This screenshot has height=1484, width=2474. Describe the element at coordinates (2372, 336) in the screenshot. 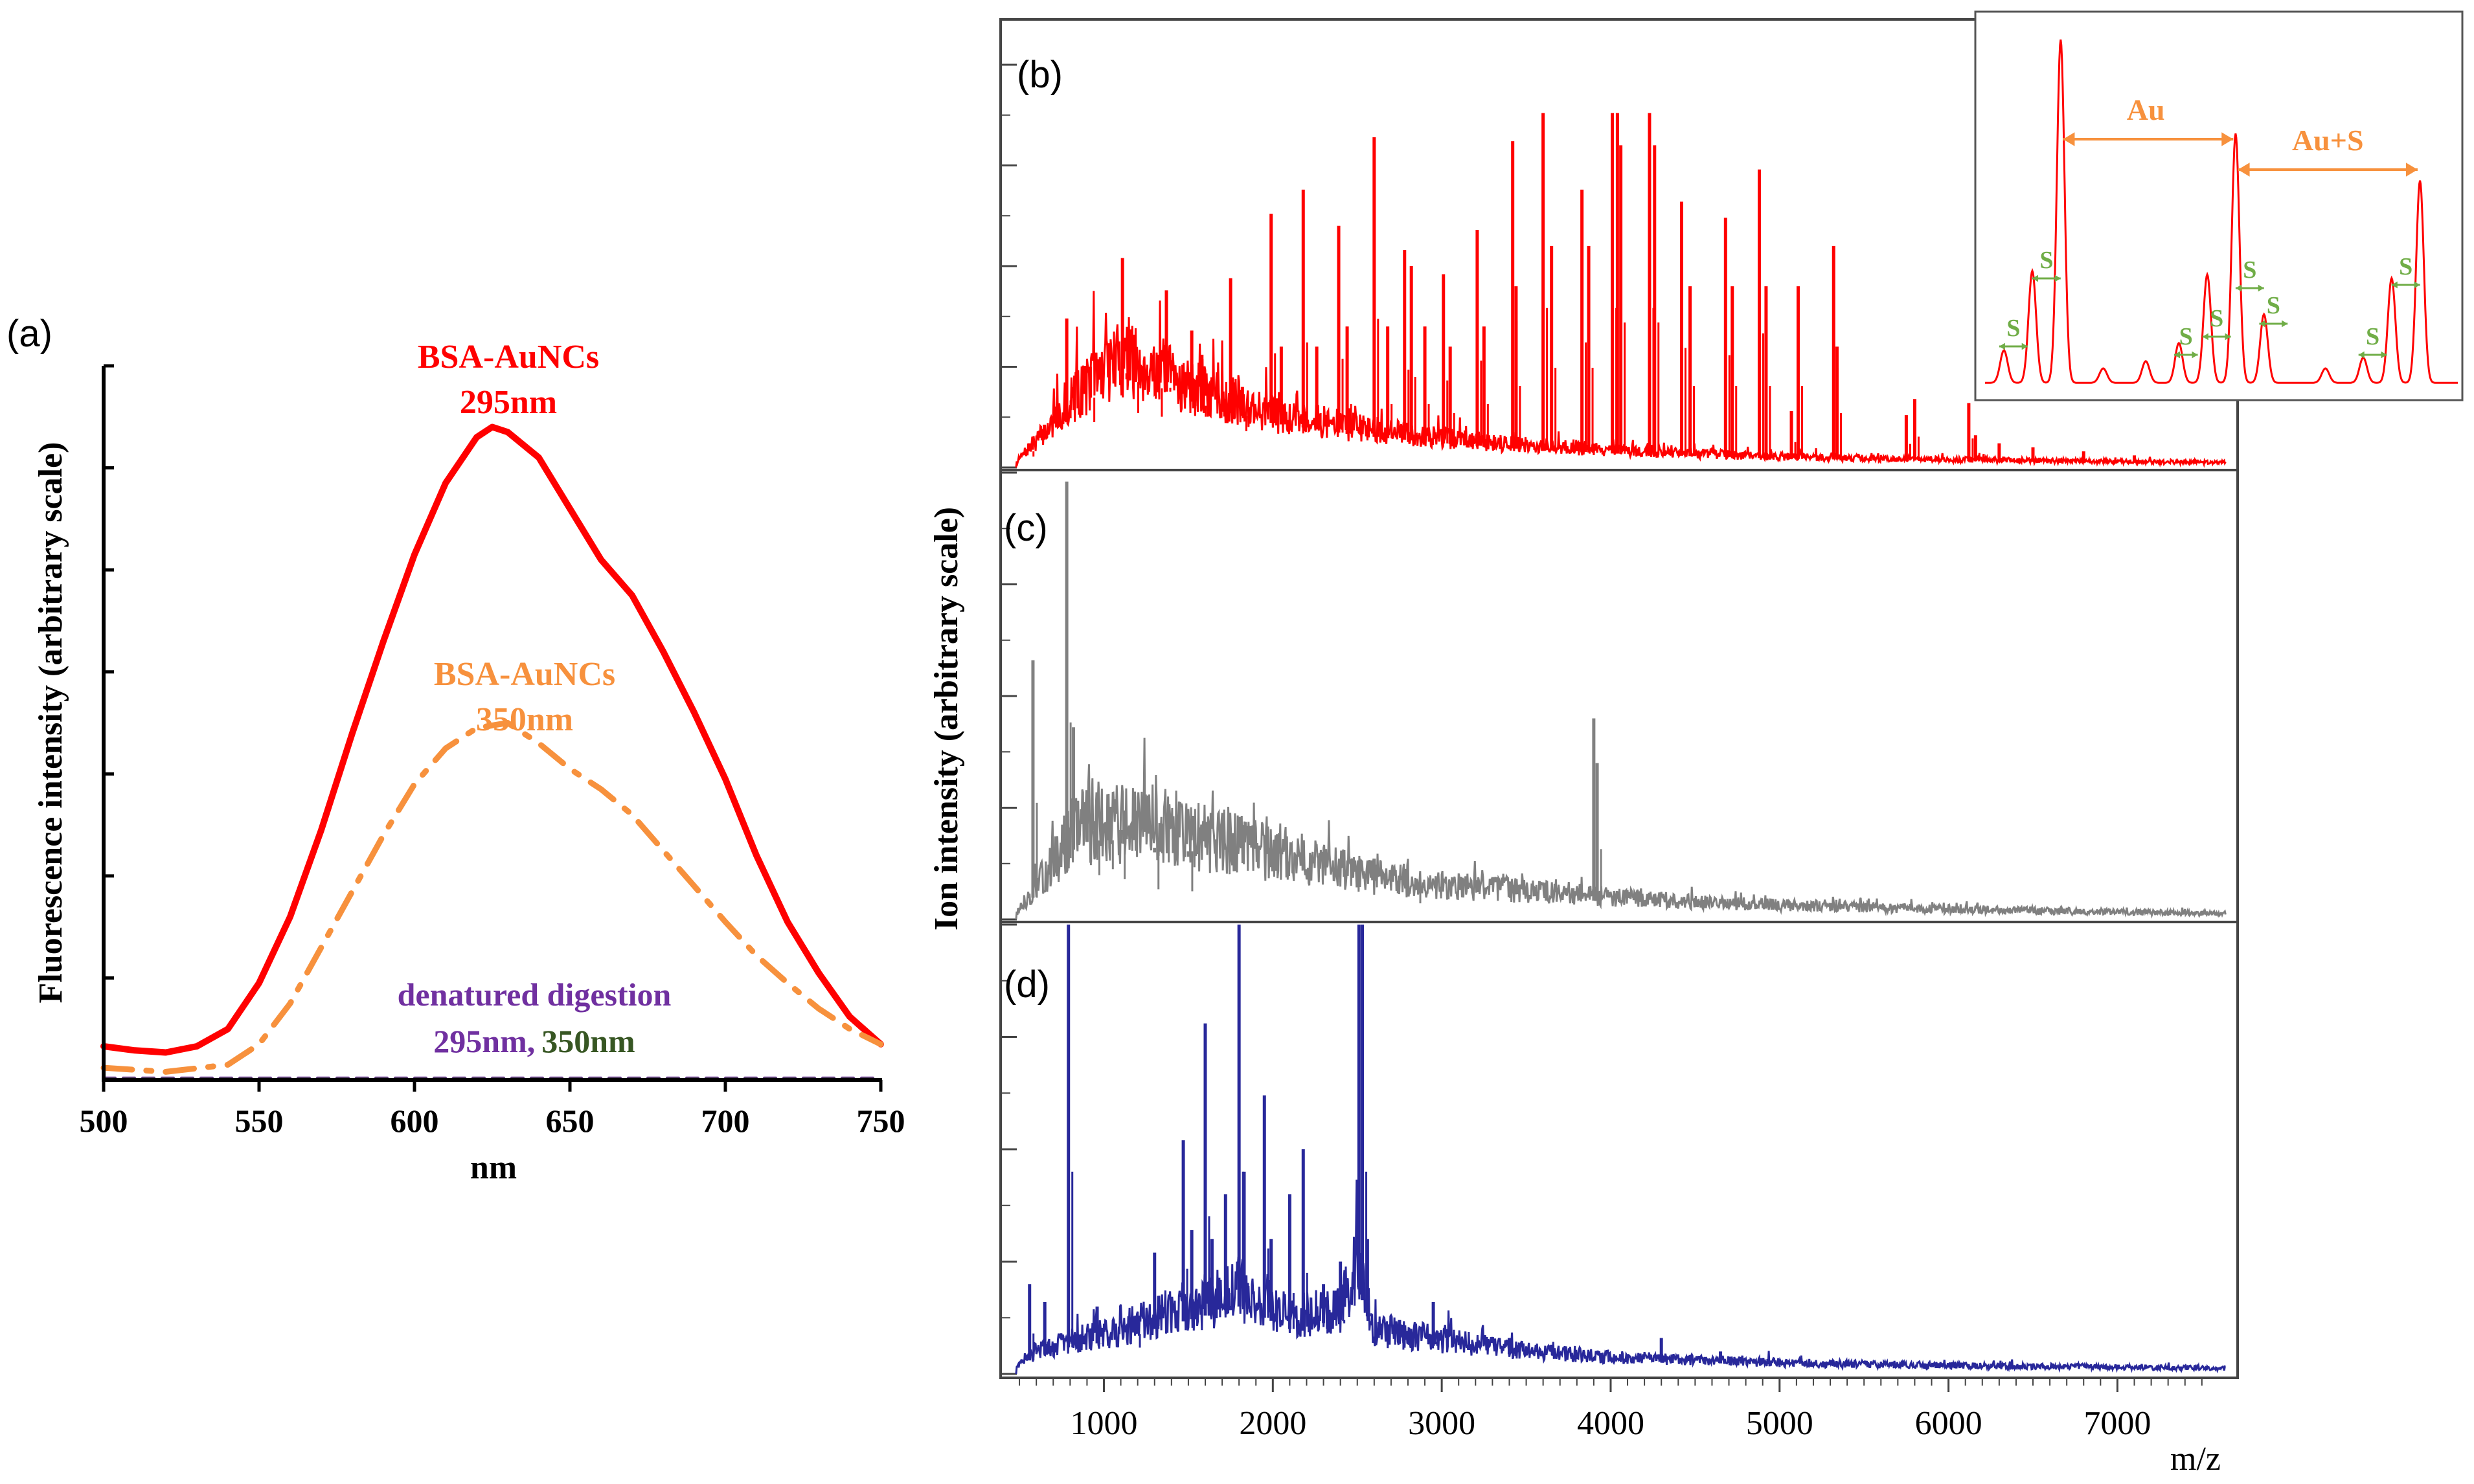

I see `inset-s-label-6: S` at that location.